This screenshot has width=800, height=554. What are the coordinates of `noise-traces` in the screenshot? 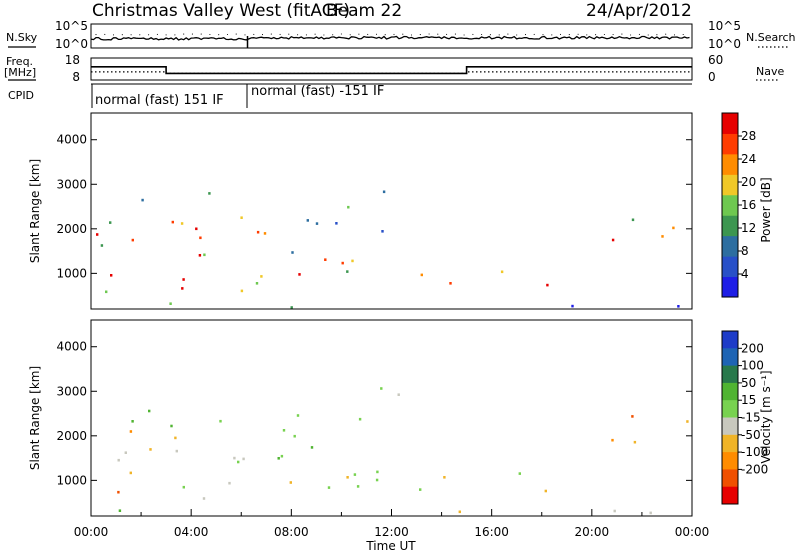 It's located at (390, 40).